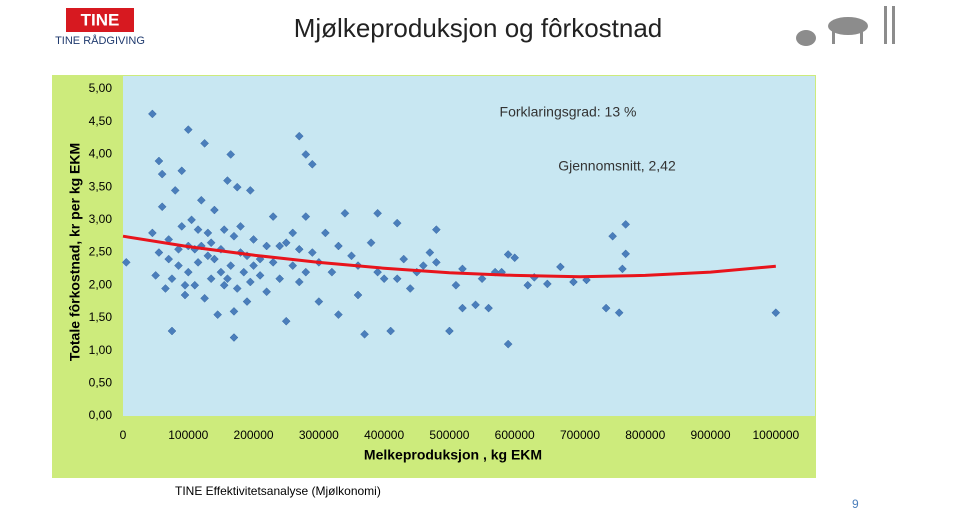 Image resolution: width=960 pixels, height=513 pixels. Describe the element at coordinates (478, 28) in the screenshot. I see `slide-title: Mjølkeproduksjon og fôrkostnad` at that location.